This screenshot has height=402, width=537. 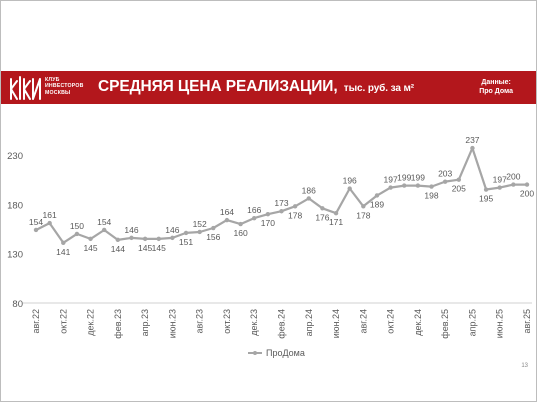 I want to click on data-label: 171, so click(x=336, y=222).